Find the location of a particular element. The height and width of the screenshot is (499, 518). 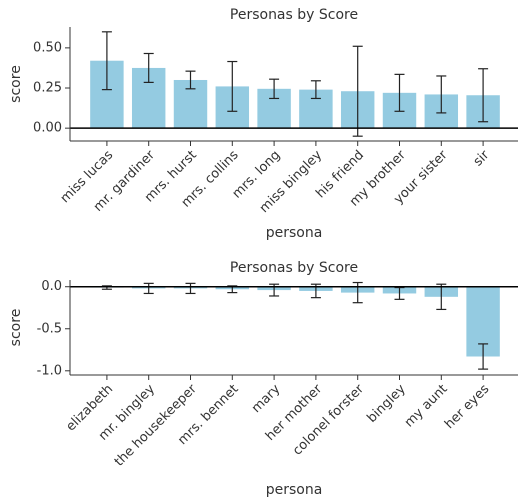

x-tick-label: colonel forster is located at coordinates (328, 419).